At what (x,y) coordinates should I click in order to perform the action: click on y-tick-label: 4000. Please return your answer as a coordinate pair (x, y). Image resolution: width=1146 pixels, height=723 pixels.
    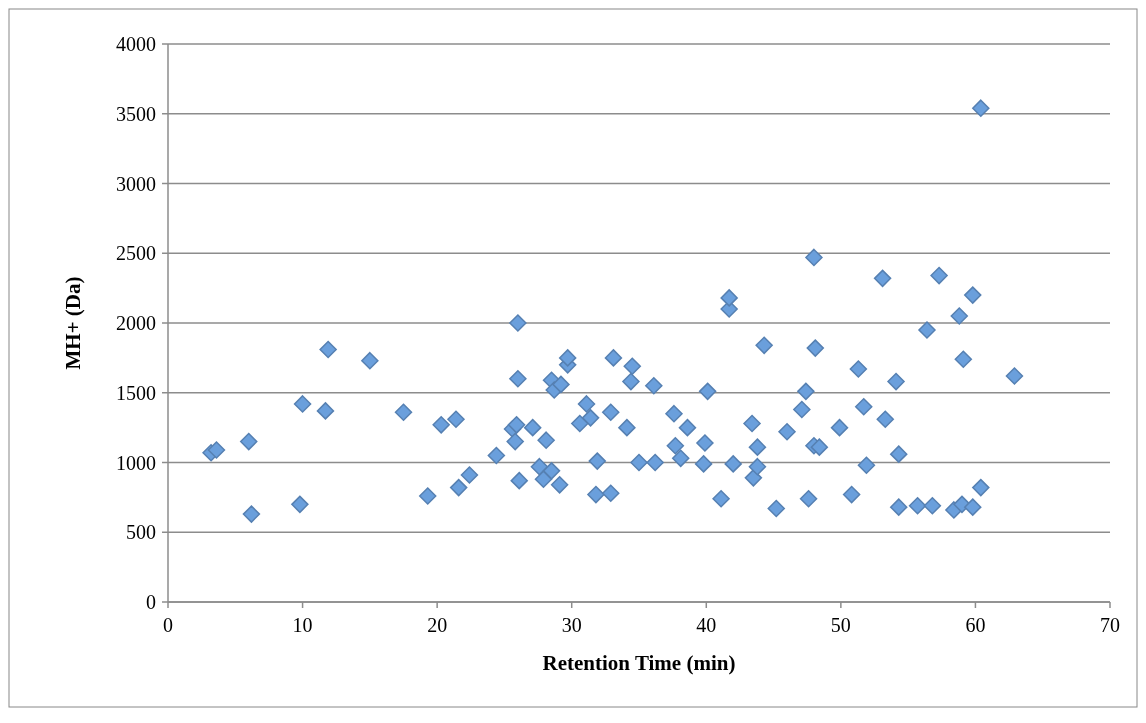
    Looking at the image, I should click on (136, 44).